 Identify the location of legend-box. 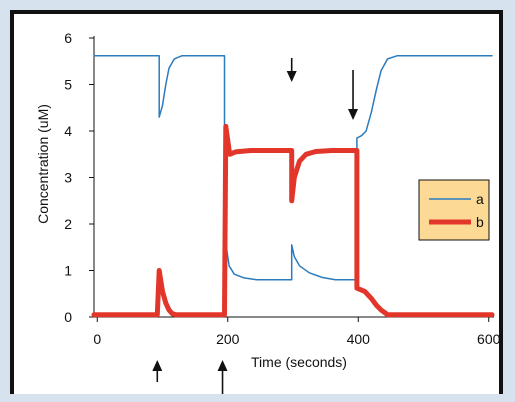
(454, 210).